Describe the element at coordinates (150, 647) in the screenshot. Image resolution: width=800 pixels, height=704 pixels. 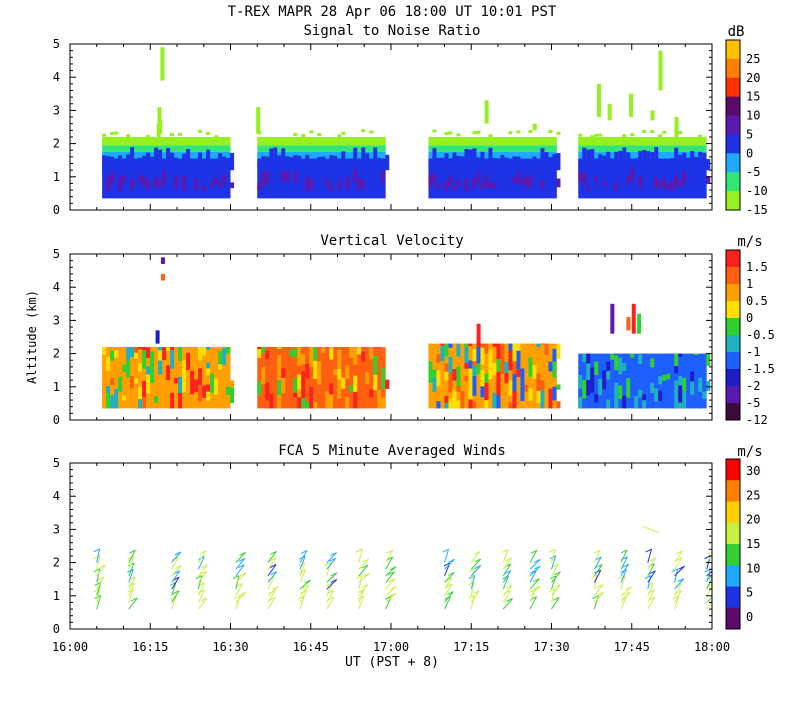
I see `x-tick-label: 16:15` at that location.